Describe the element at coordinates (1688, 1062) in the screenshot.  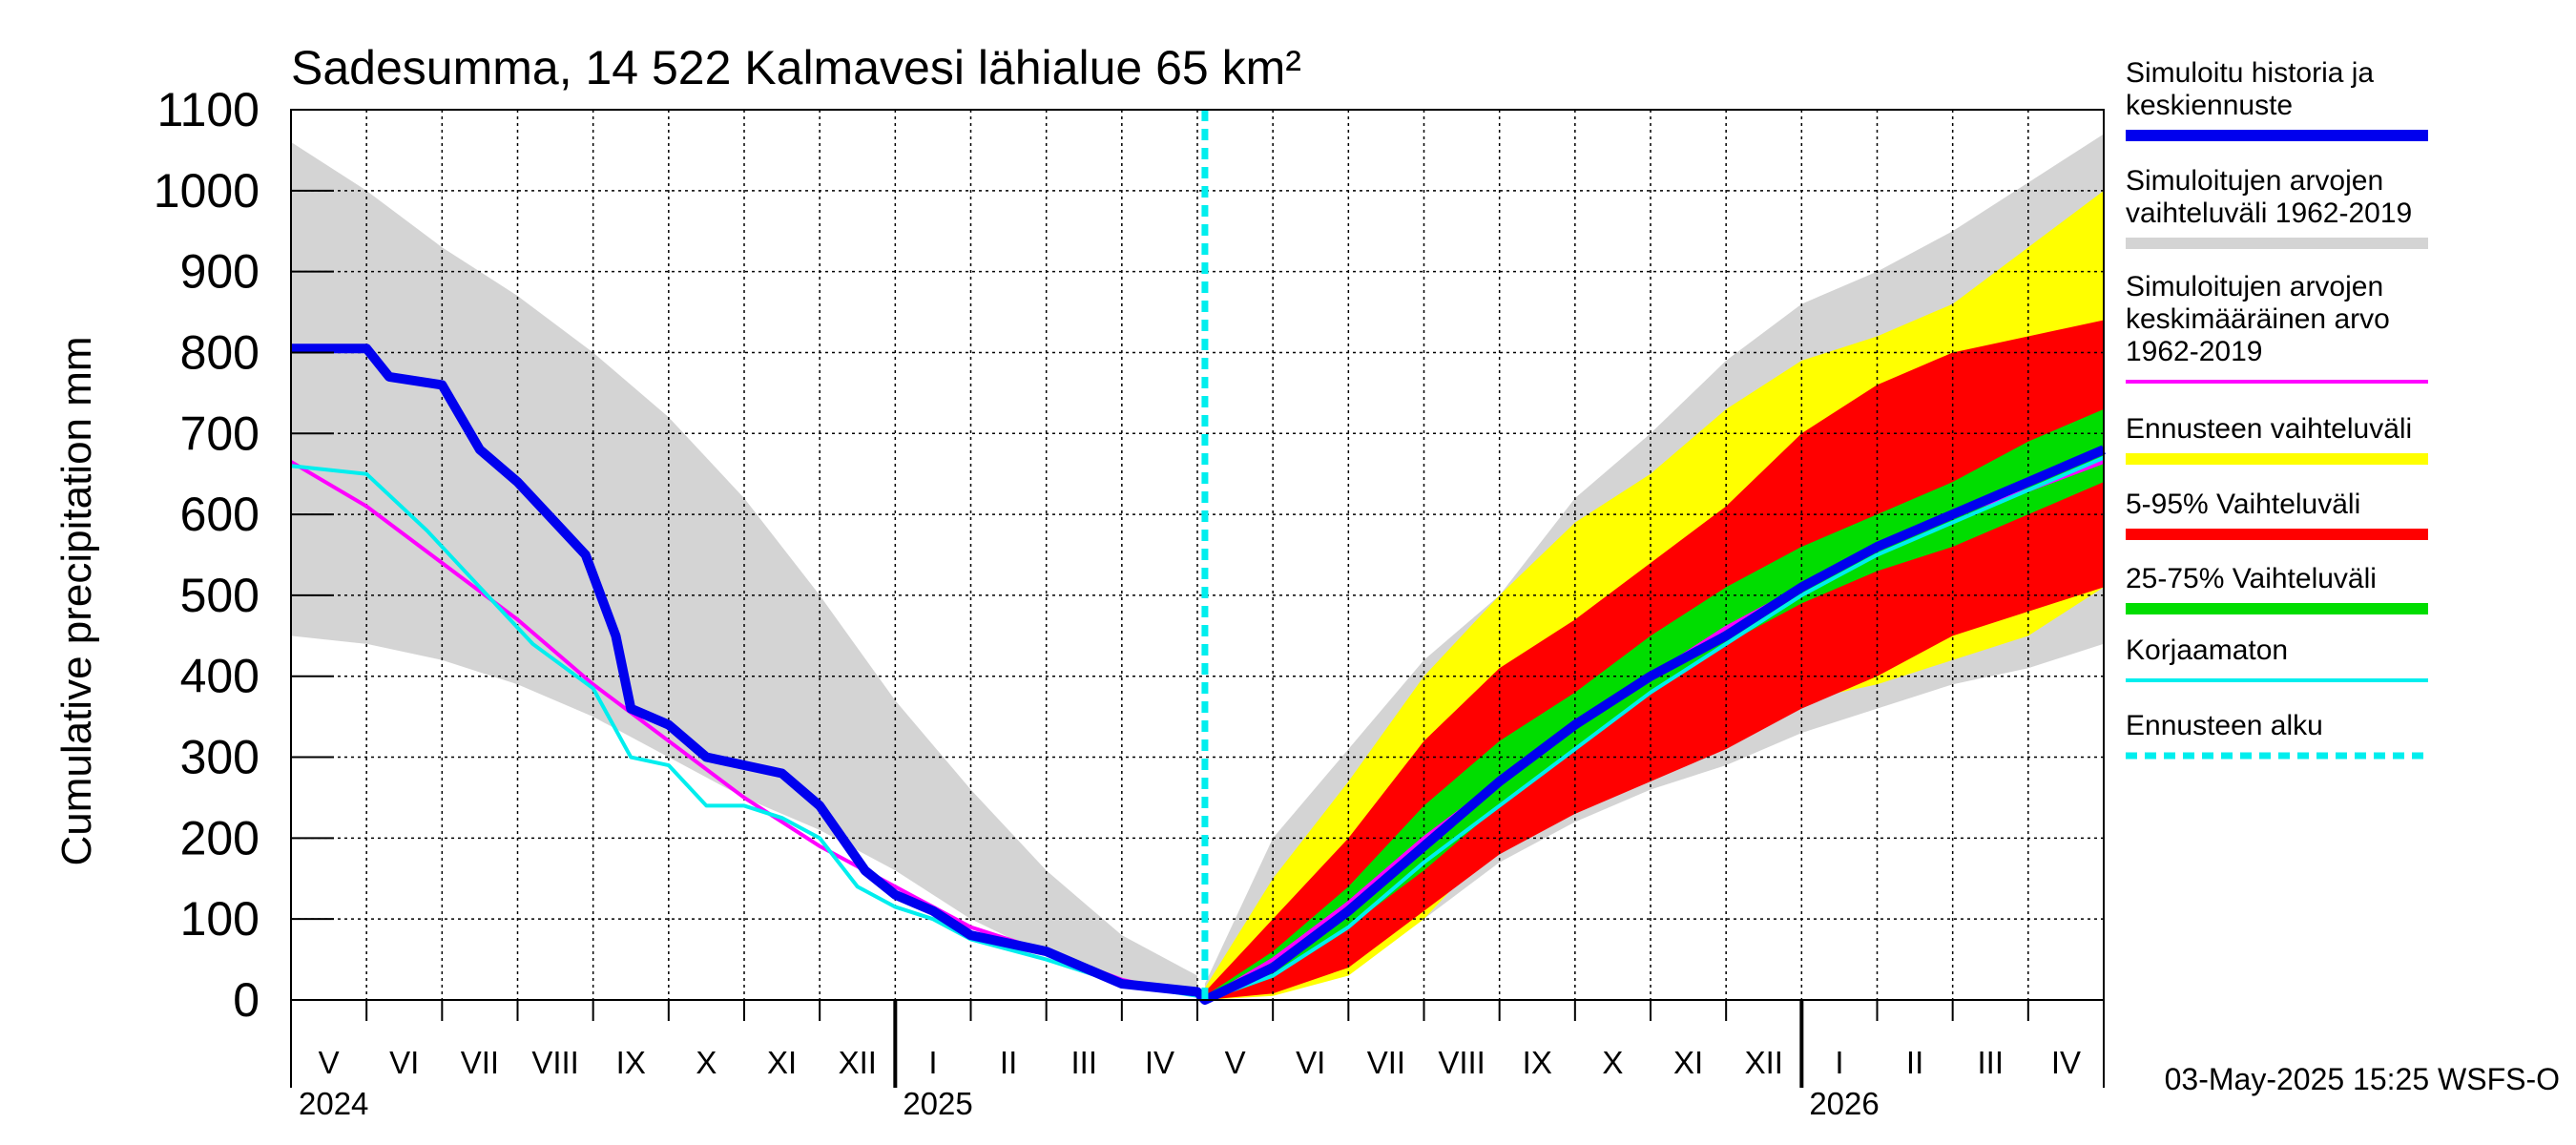
I see `month-label-18: XI` at that location.